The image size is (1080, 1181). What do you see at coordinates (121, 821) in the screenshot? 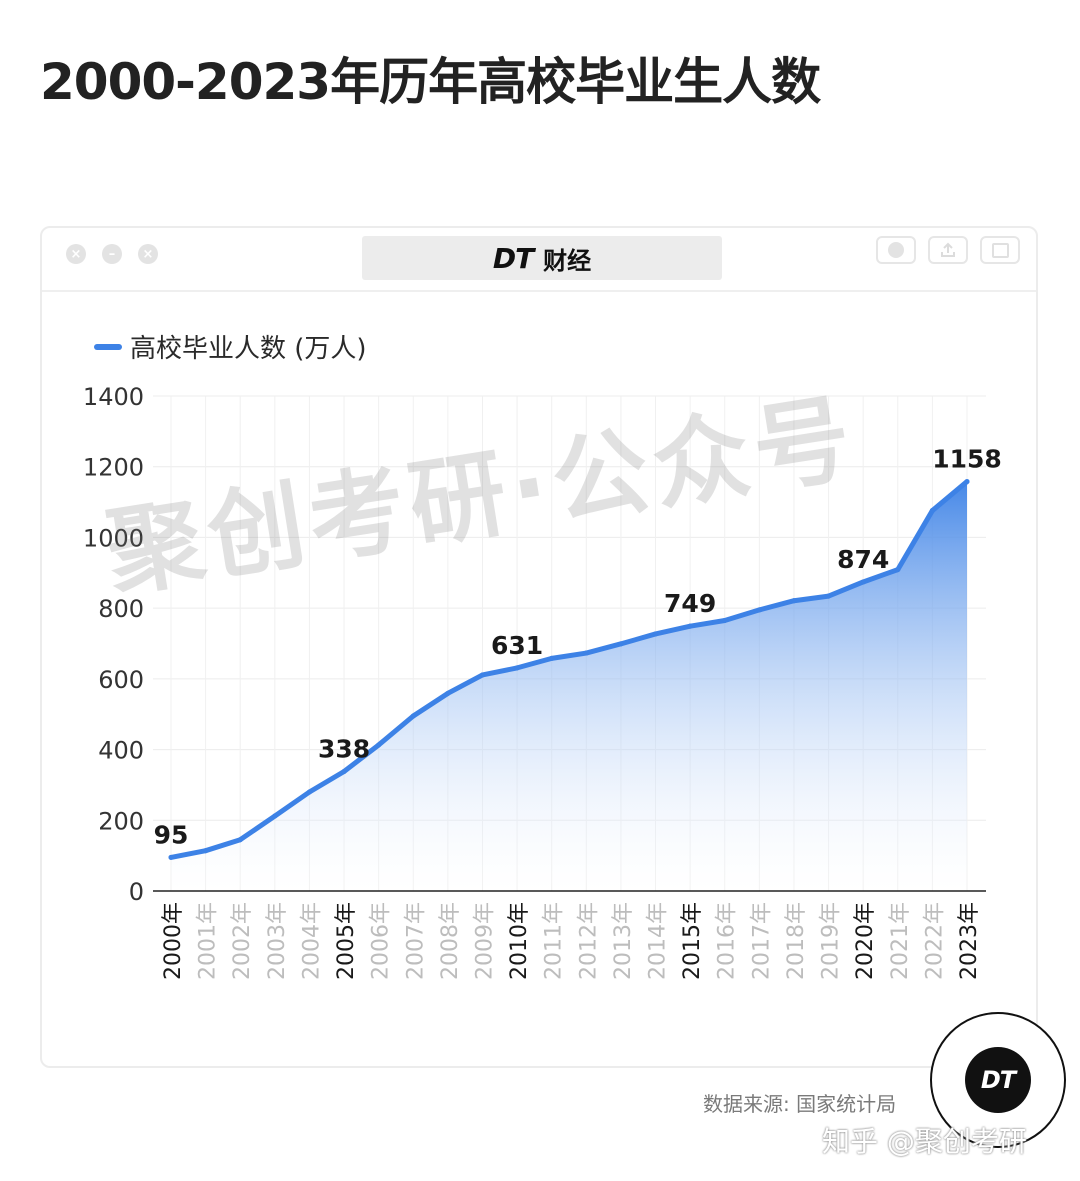
I see `y-tick-label: 200` at bounding box center [121, 821].